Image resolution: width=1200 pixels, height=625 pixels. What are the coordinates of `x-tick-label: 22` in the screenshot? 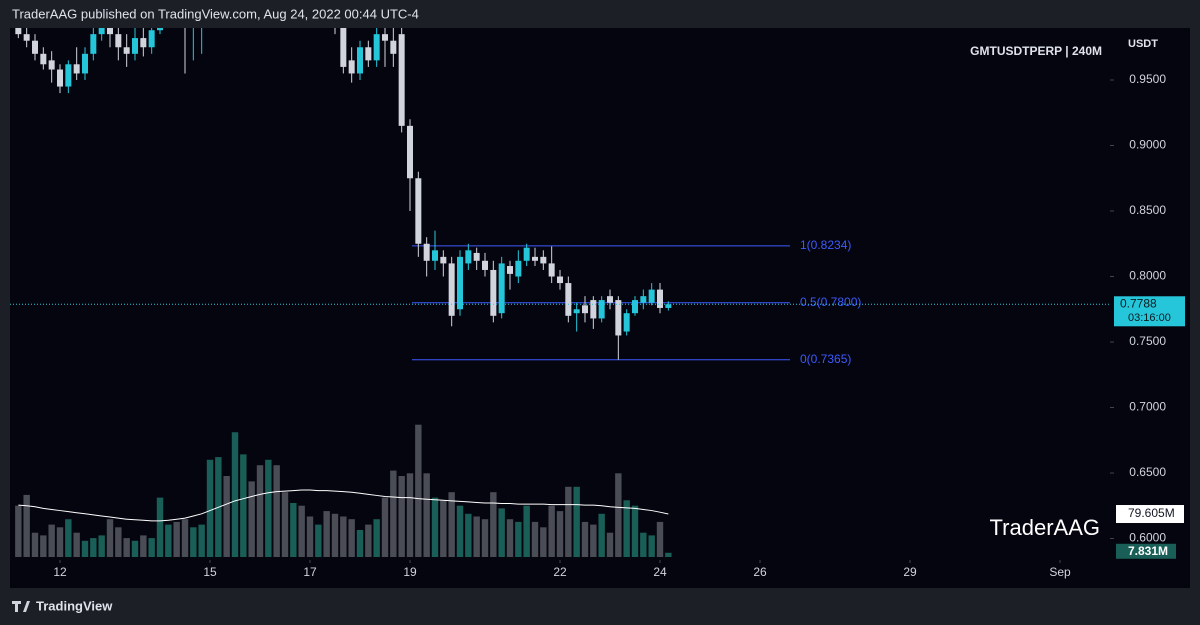 It's located at (560, 572).